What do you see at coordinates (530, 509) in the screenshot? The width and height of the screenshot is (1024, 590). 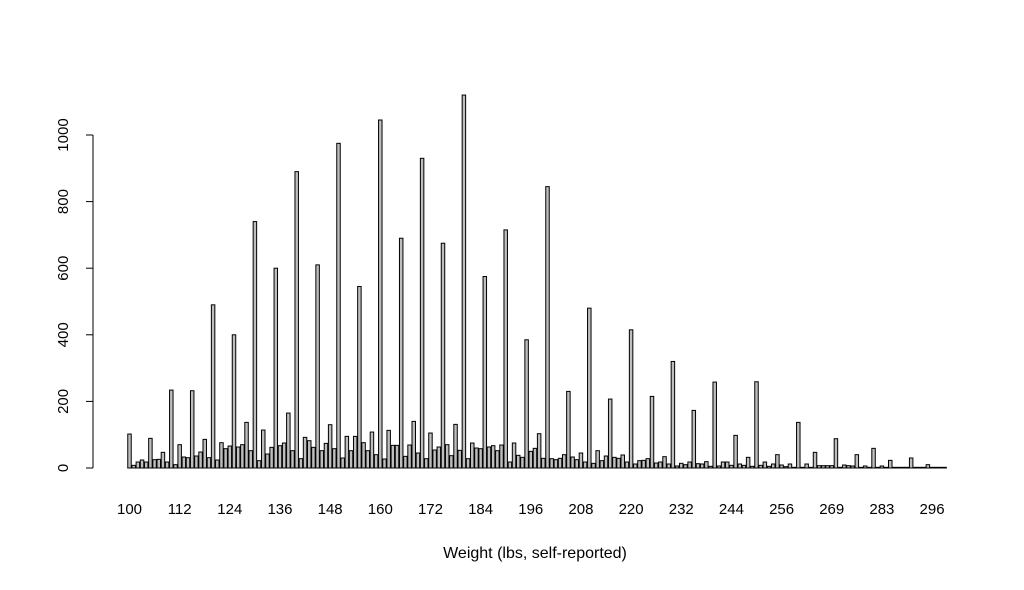 I see `x-tick-label: 196` at bounding box center [530, 509].